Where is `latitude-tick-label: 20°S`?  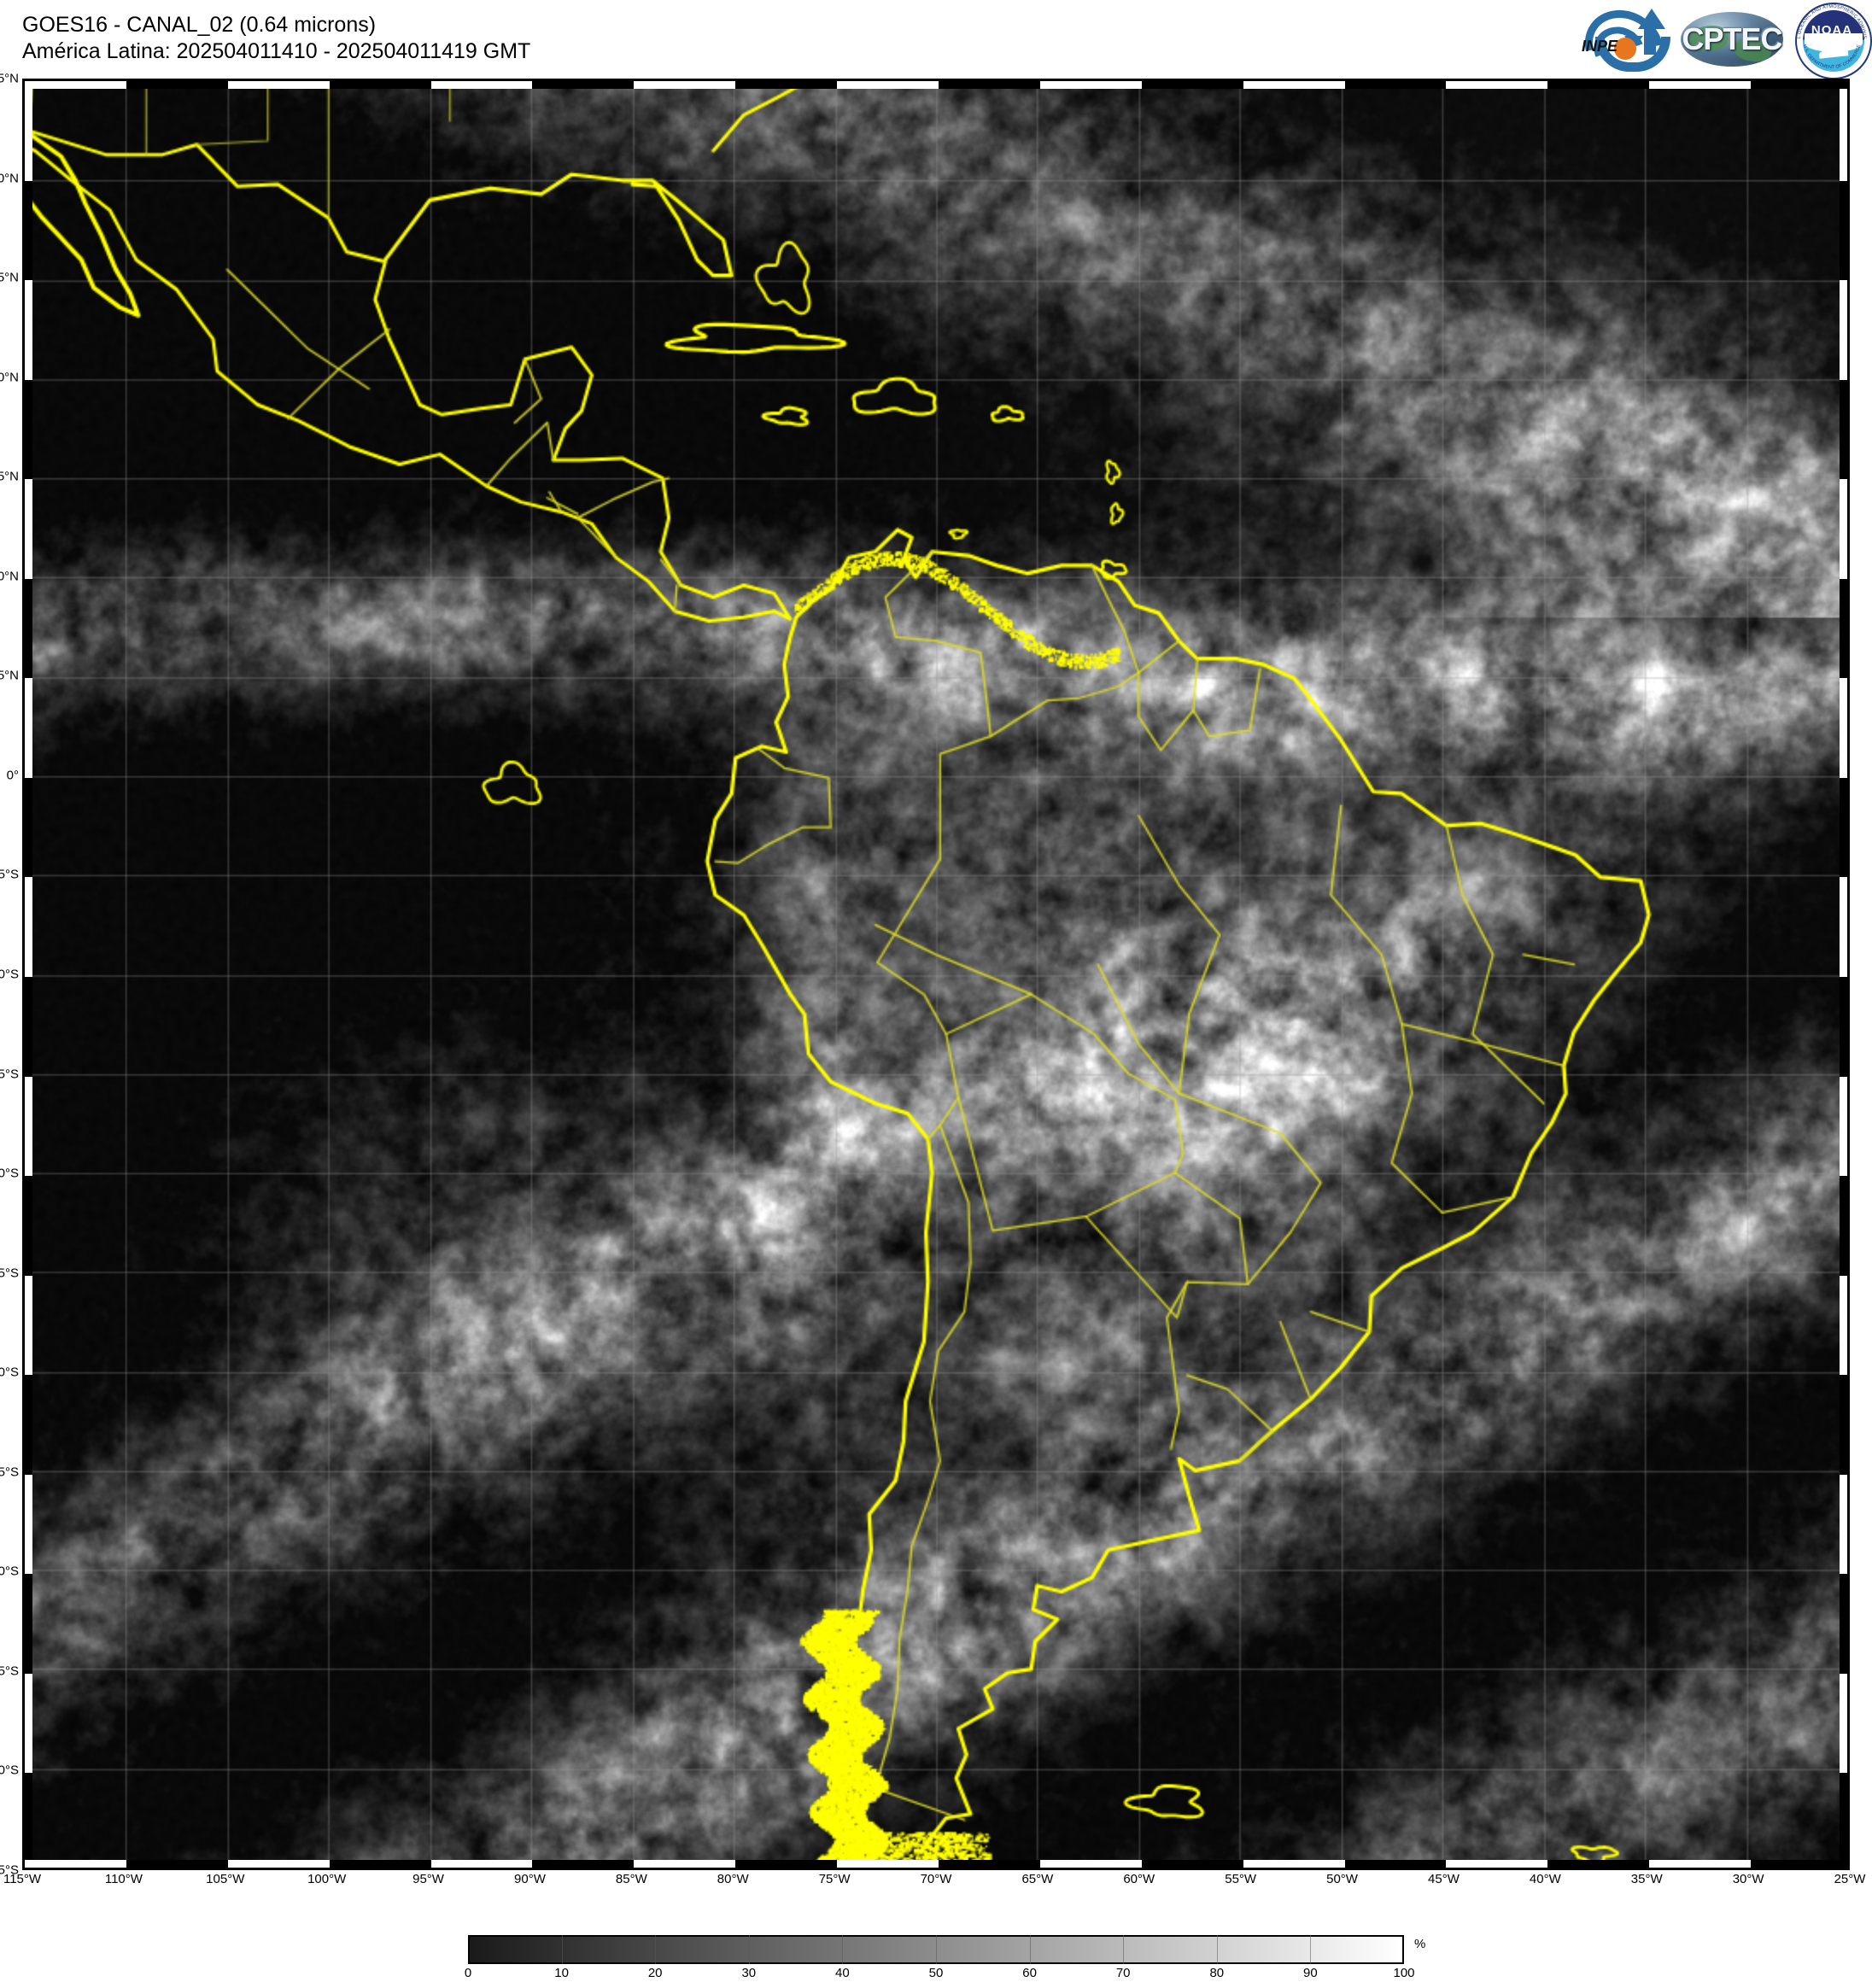 latitude-tick-label: 20°S is located at coordinates (9, 1173).